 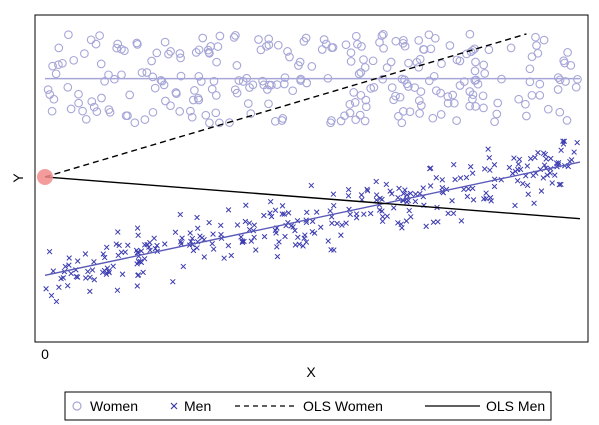 What do you see at coordinates (18, 178) in the screenshot?
I see `y-axis-label: Y` at bounding box center [18, 178].